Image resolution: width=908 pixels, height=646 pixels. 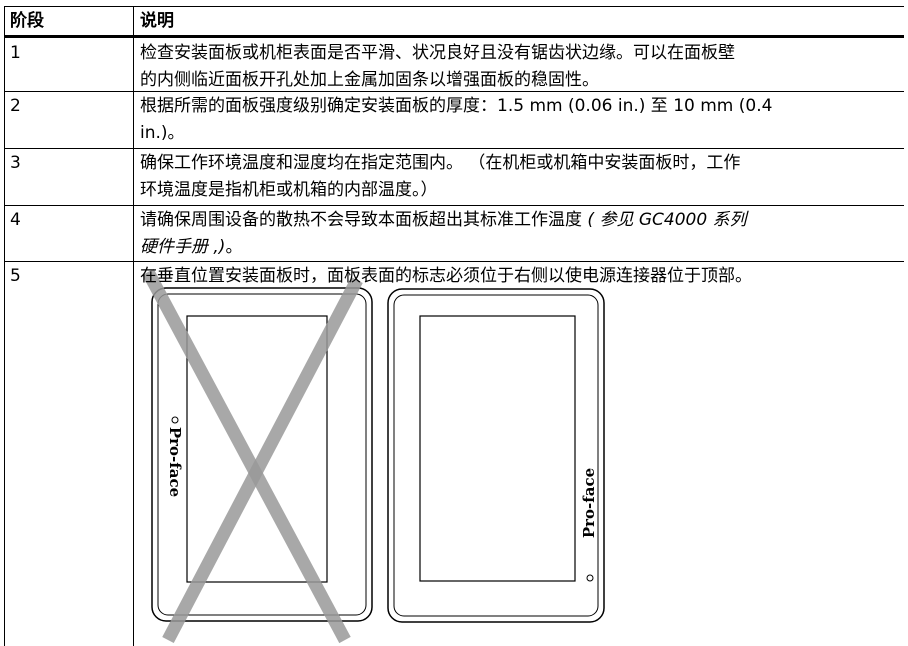 I want to click on table-top-rule, so click(x=454, y=6).